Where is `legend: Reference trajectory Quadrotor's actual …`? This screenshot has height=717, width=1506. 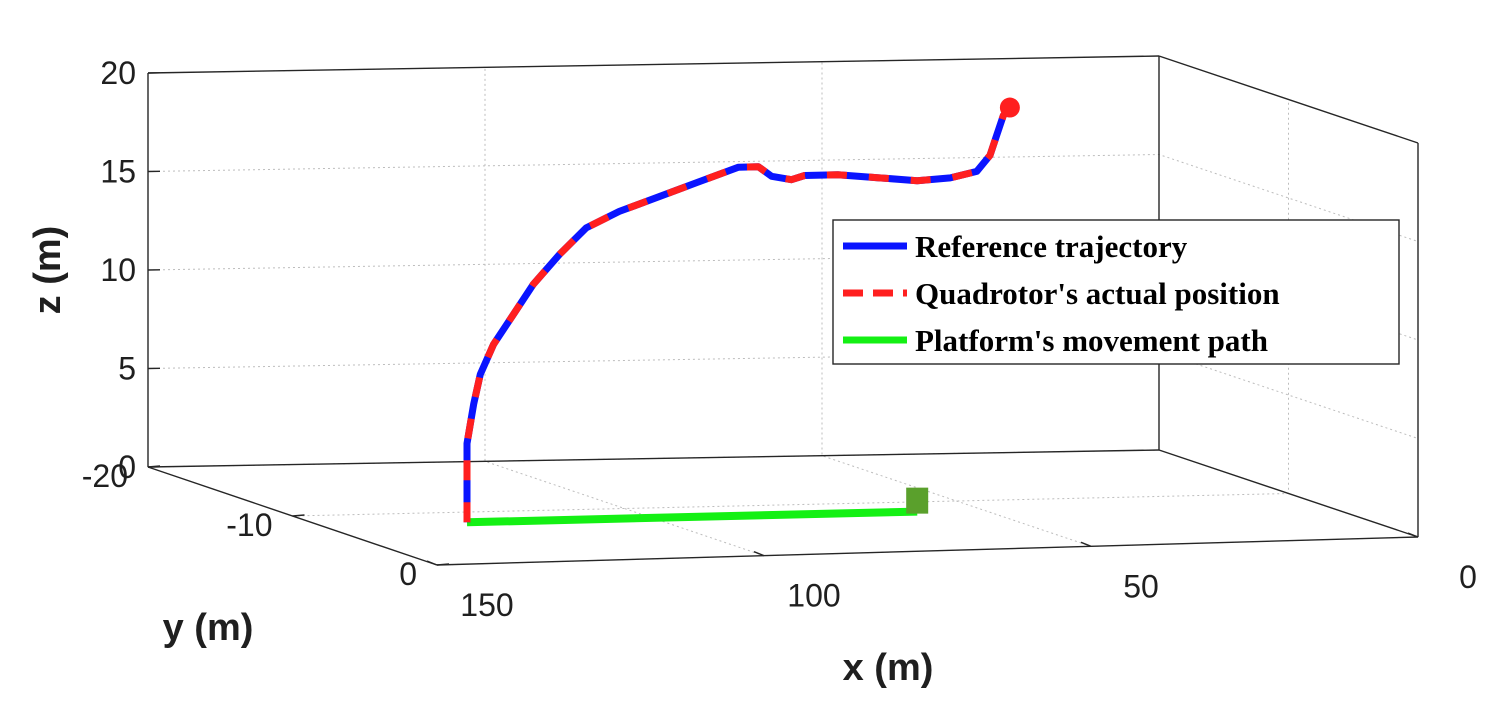 legend: Reference trajectory Quadrotor's actual … is located at coordinates (1116, 292).